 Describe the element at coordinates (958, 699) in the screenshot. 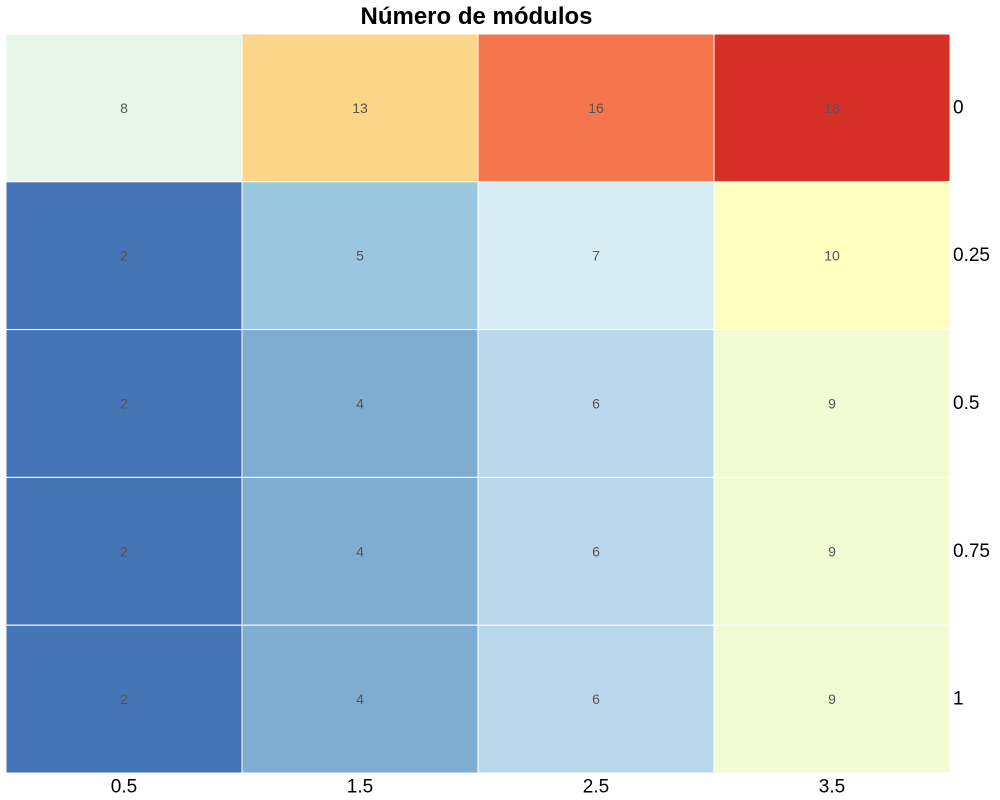

I see `y-tick-label: 1` at that location.